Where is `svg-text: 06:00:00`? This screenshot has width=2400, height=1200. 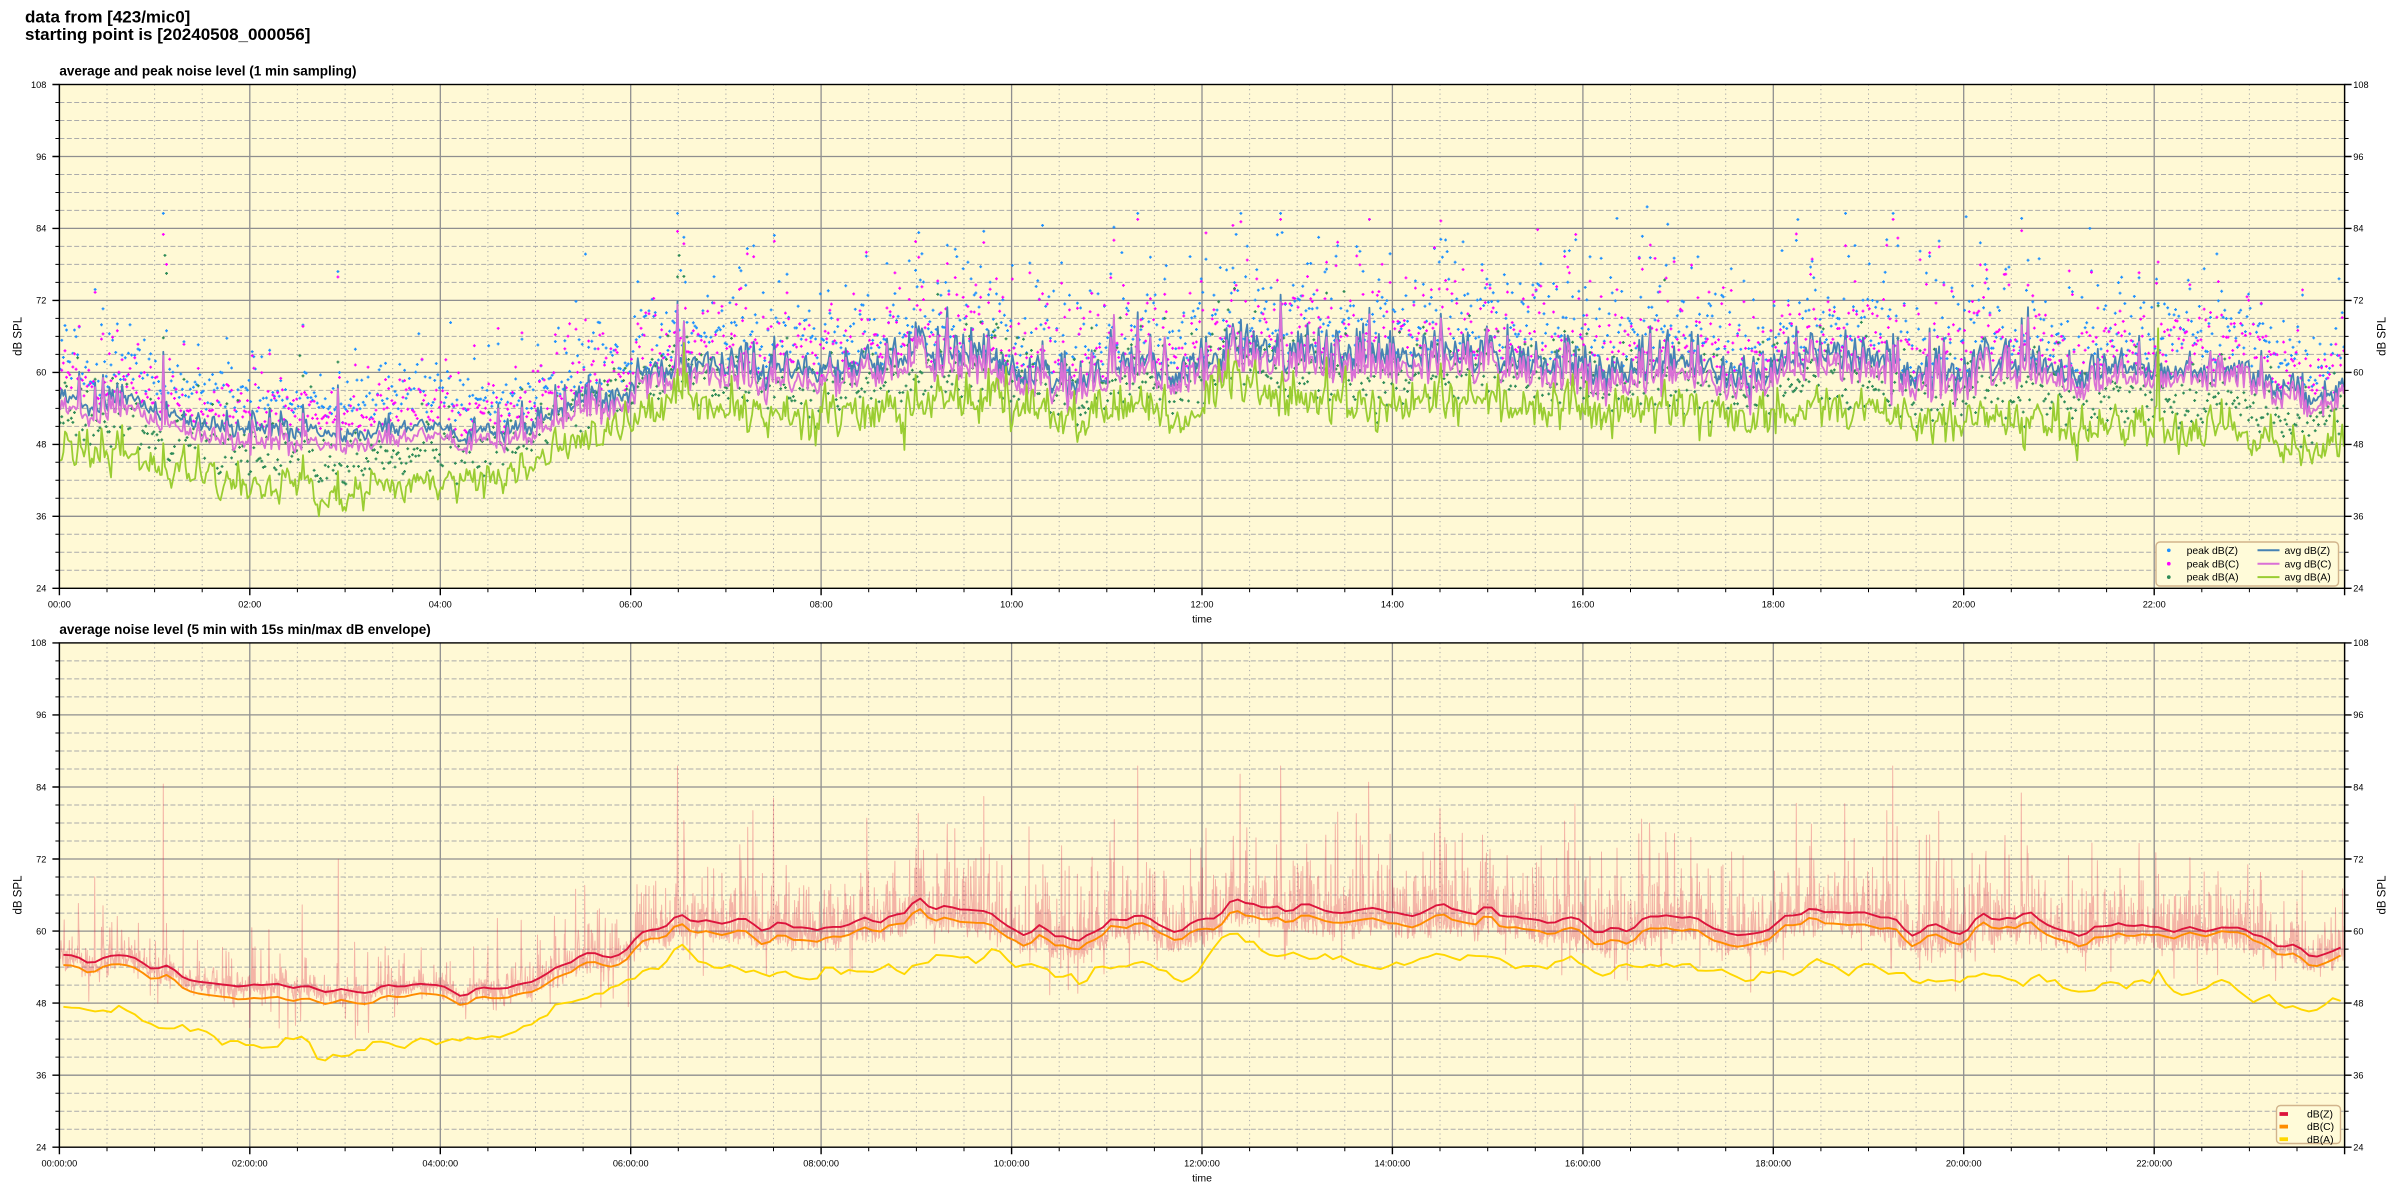
svg-text: 06:00:00 is located at coordinates (631, 1164).